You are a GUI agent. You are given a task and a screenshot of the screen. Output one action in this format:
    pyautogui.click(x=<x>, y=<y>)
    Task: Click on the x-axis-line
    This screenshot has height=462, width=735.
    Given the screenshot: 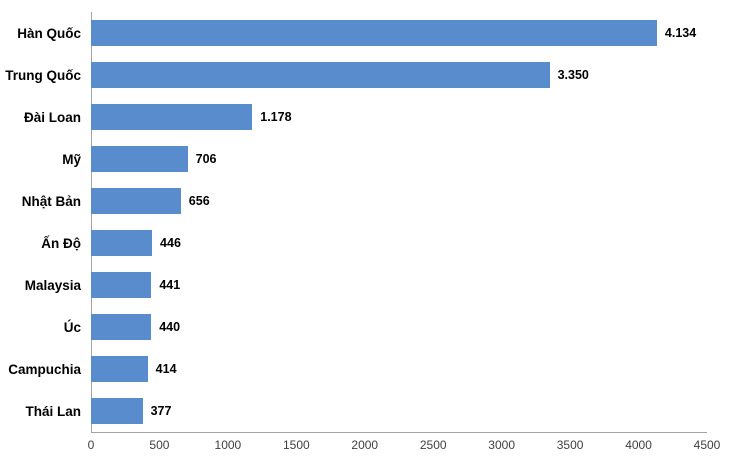 What is the action you would take?
    pyautogui.click(x=399, y=432)
    